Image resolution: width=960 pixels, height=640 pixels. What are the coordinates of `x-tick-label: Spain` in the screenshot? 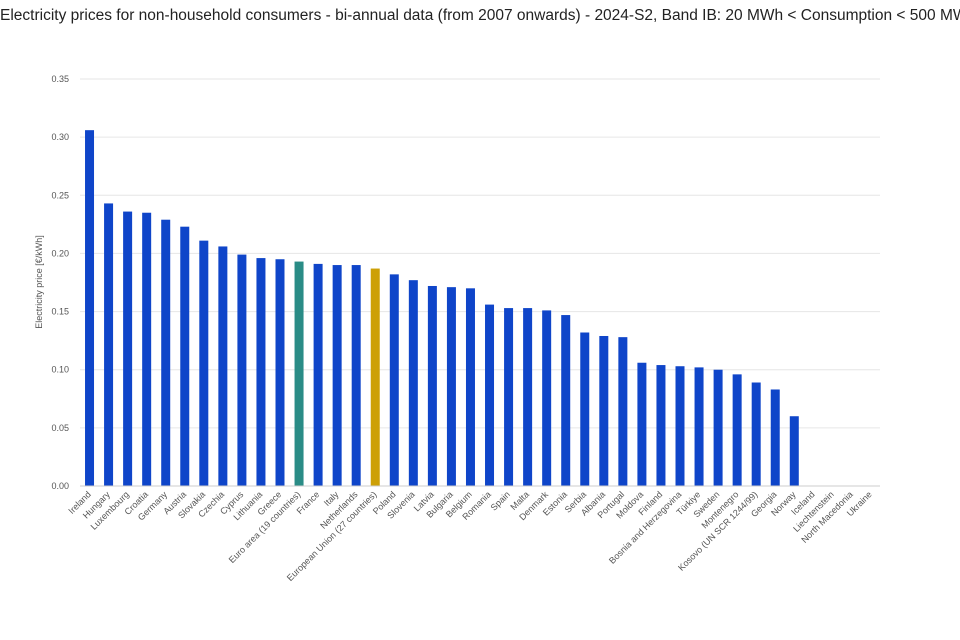 It's located at (500, 500).